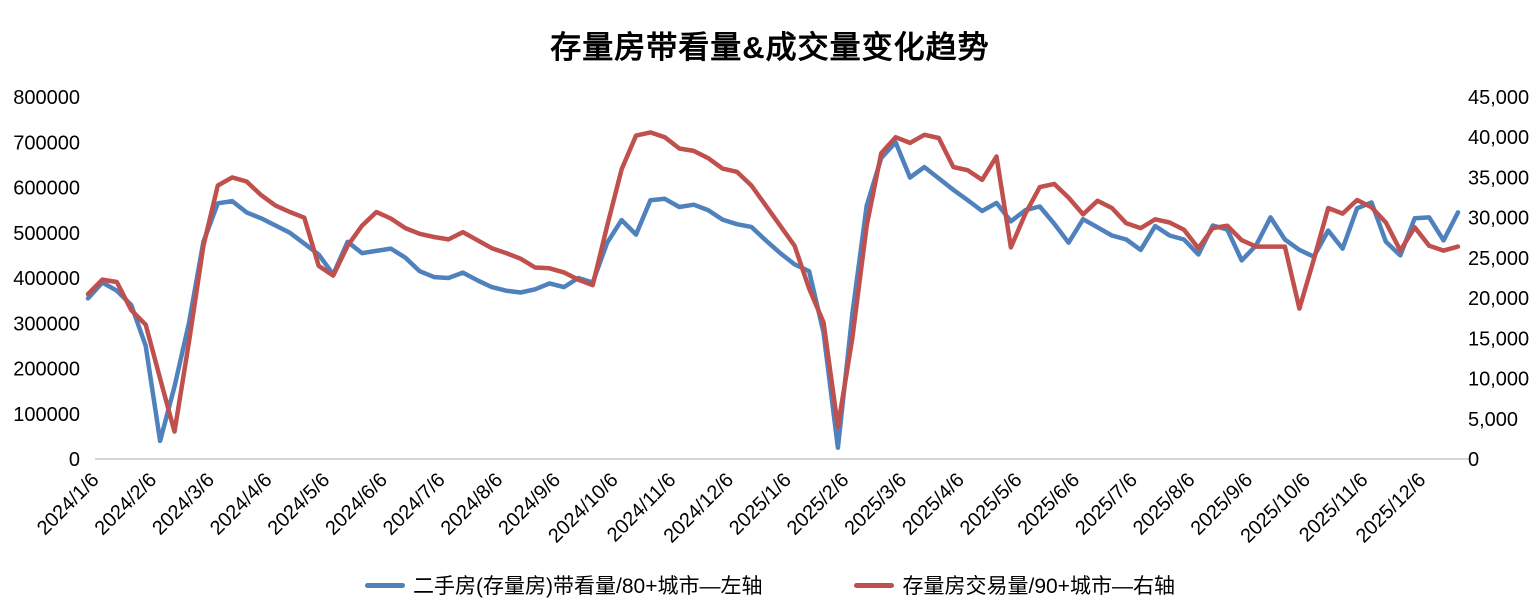  I want to click on legend: 二手房(存量房)带看量/80+城市—左轴 存量房交易量/90+城市—右轴, so click(770, 585).